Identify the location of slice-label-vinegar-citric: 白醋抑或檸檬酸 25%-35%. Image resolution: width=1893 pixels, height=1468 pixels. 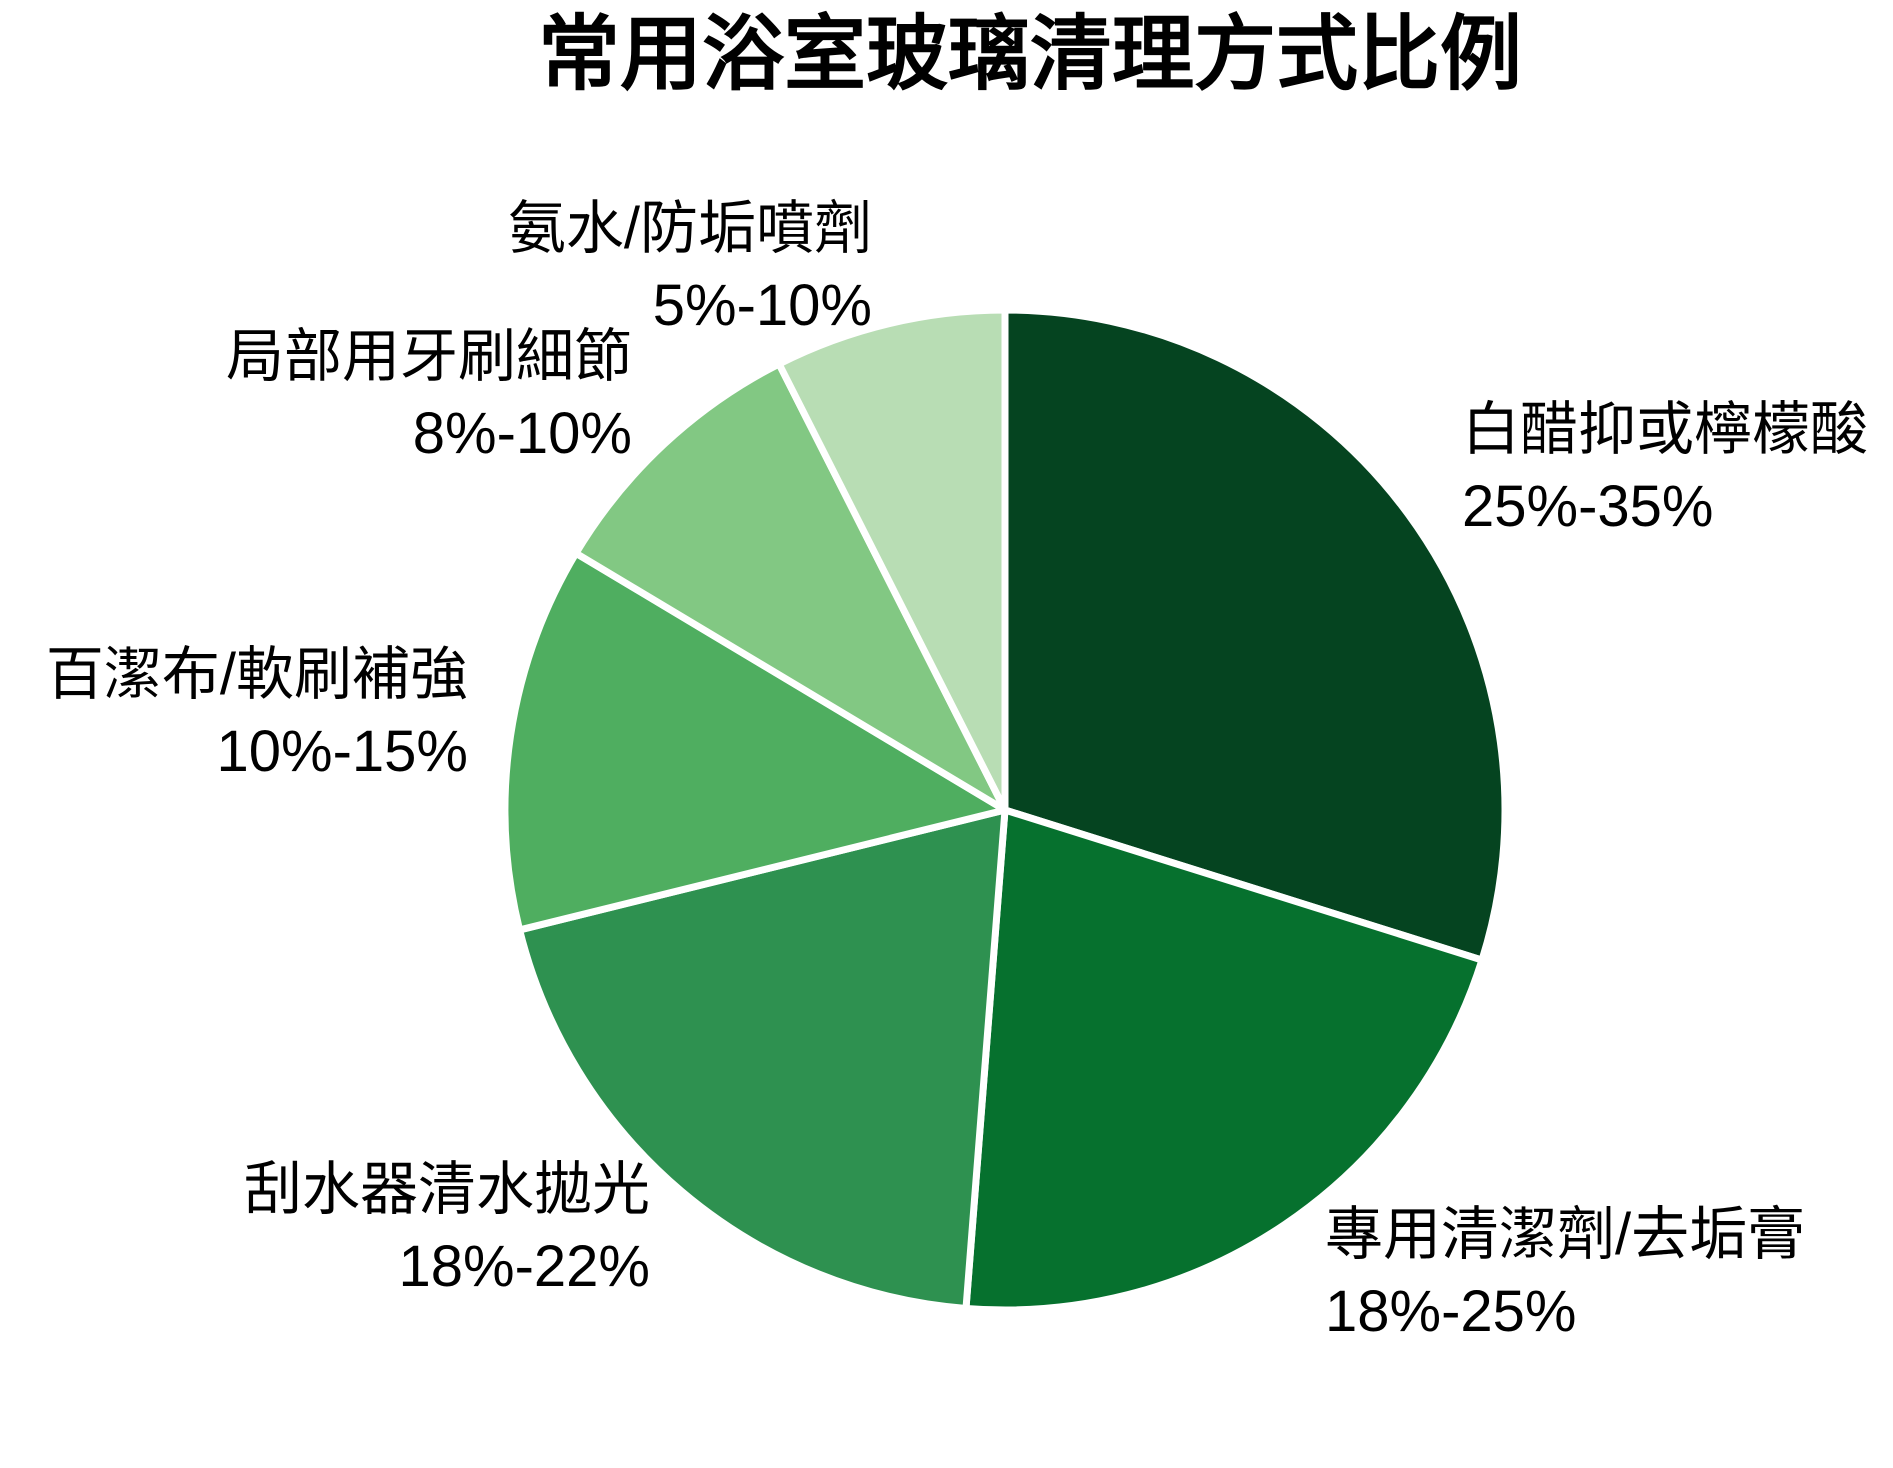
(1665, 468).